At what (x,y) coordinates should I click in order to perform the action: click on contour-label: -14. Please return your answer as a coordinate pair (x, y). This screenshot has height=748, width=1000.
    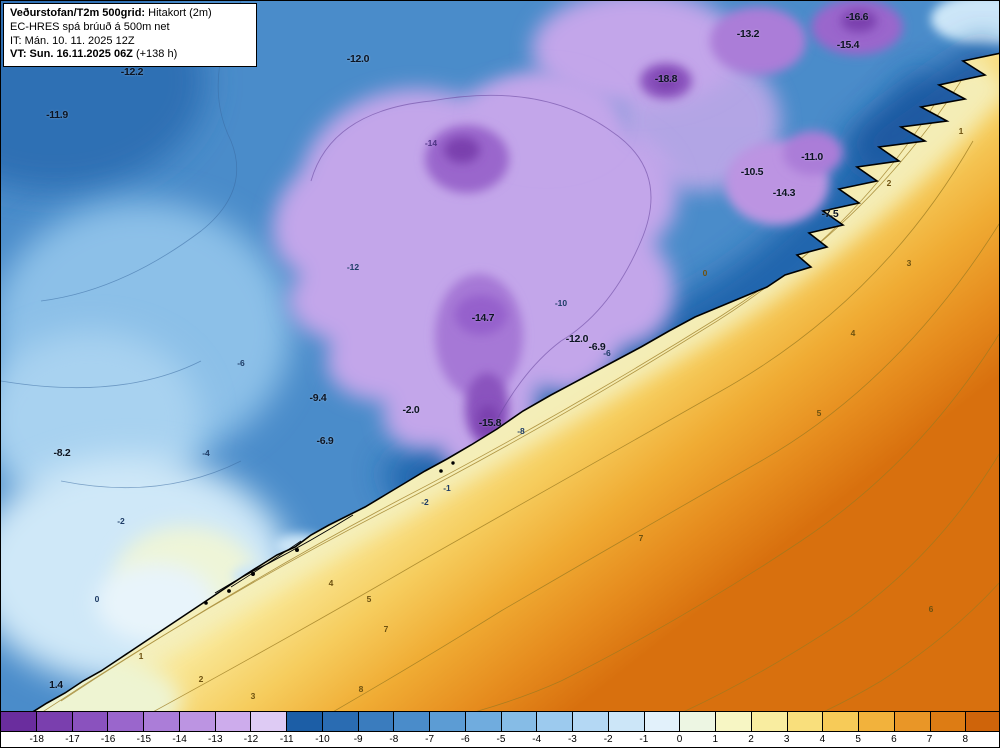
    Looking at the image, I should click on (431, 143).